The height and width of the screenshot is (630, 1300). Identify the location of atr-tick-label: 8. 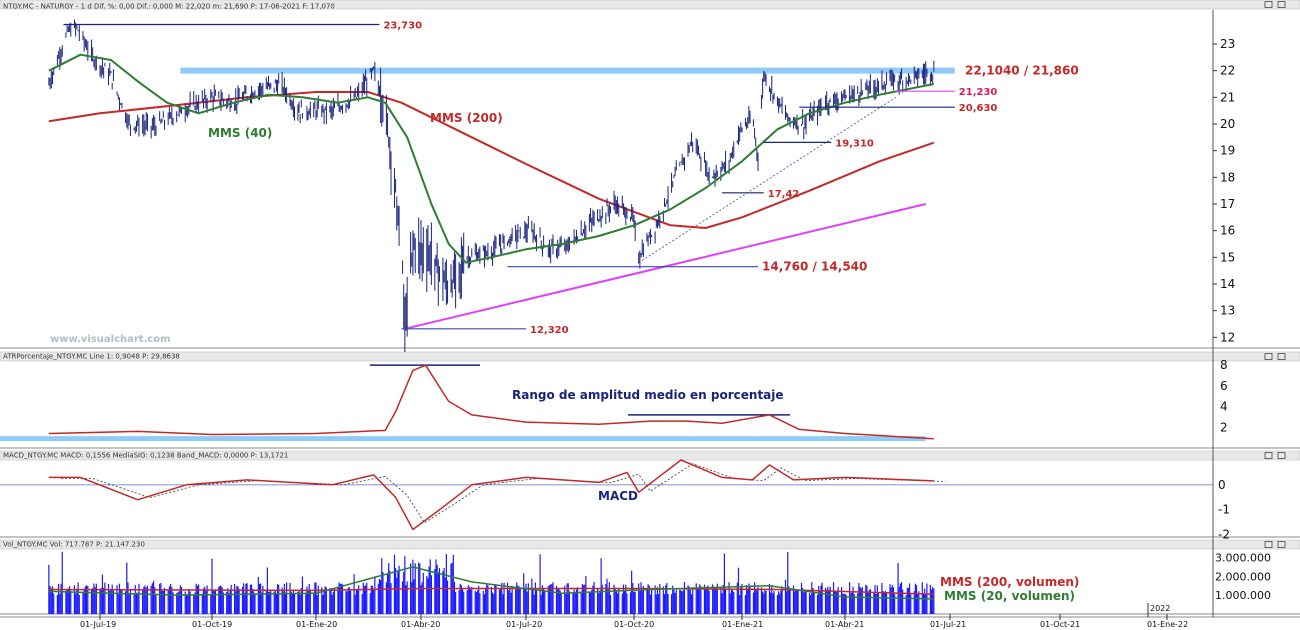
(1224, 365).